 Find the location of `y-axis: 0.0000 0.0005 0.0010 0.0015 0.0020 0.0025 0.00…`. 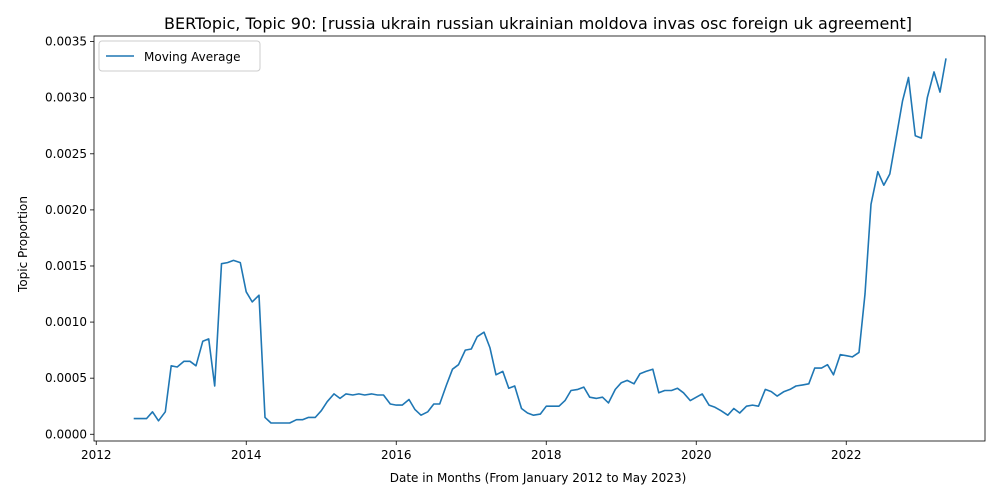

y-axis: 0.0000 0.0005 0.0010 0.0015 0.0020 0.0025 0.00… is located at coordinates (69, 238).